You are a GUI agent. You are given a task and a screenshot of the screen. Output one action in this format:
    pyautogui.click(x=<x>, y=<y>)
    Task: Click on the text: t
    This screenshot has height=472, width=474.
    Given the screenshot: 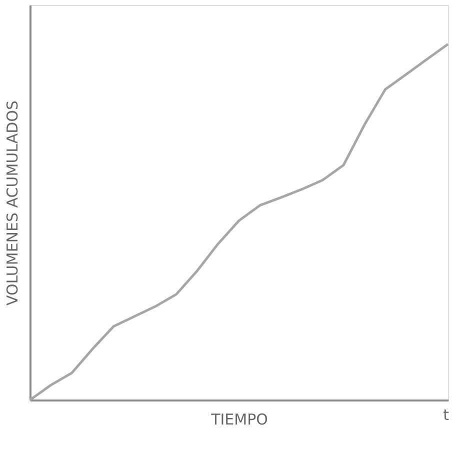 What is the action you would take?
    pyautogui.click(x=446, y=415)
    